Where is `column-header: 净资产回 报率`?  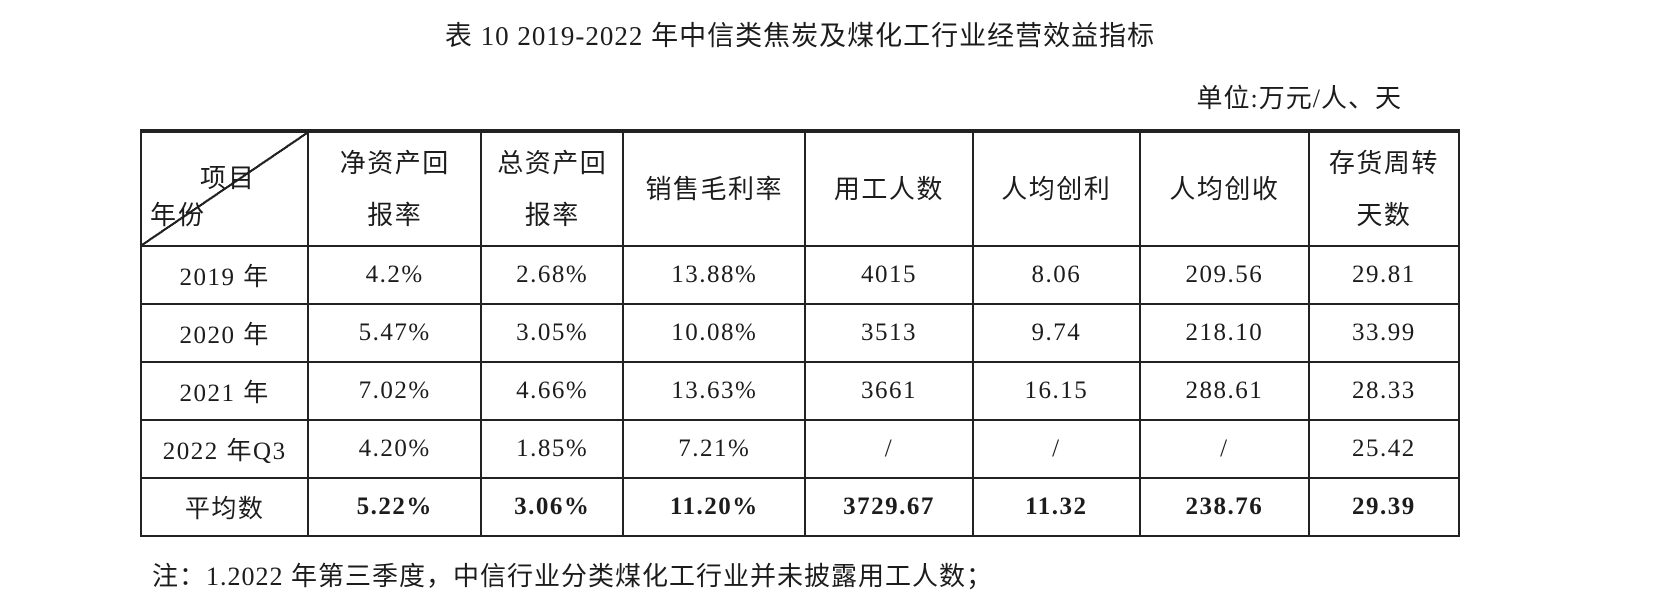
column-header: 净资产回 报率 is located at coordinates (395, 188).